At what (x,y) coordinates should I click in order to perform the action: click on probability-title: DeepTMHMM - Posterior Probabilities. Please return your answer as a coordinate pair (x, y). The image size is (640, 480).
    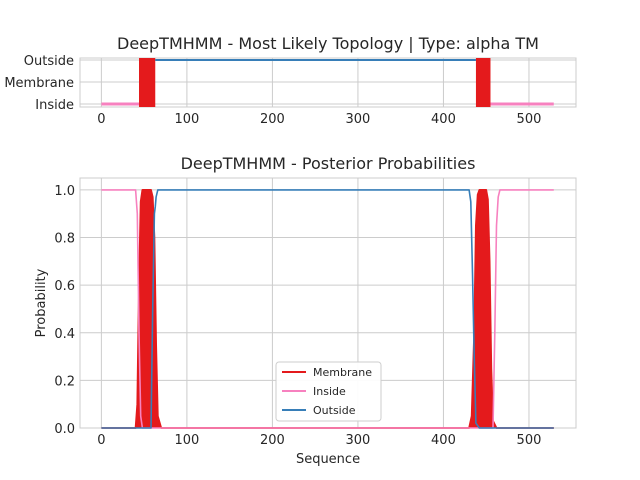
    Looking at the image, I should click on (328, 163).